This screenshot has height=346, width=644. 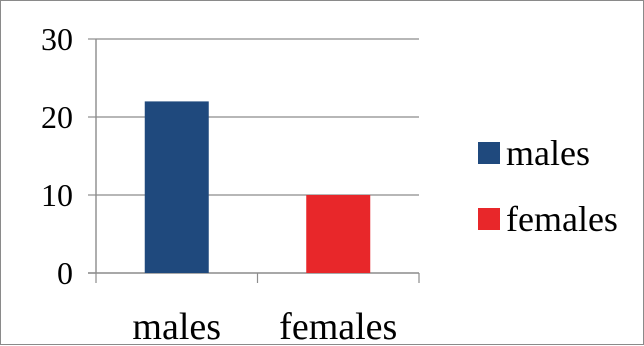 I want to click on x-category-label: males, so click(x=176, y=326).